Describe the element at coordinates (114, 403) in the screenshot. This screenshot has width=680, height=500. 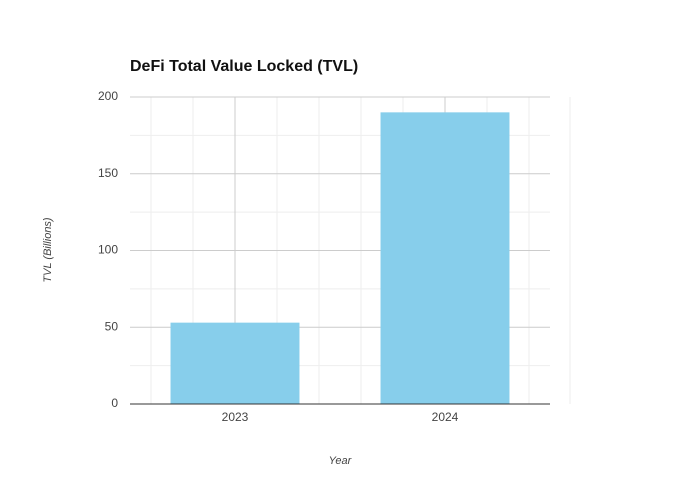
I see `y-tick-label: 0` at that location.